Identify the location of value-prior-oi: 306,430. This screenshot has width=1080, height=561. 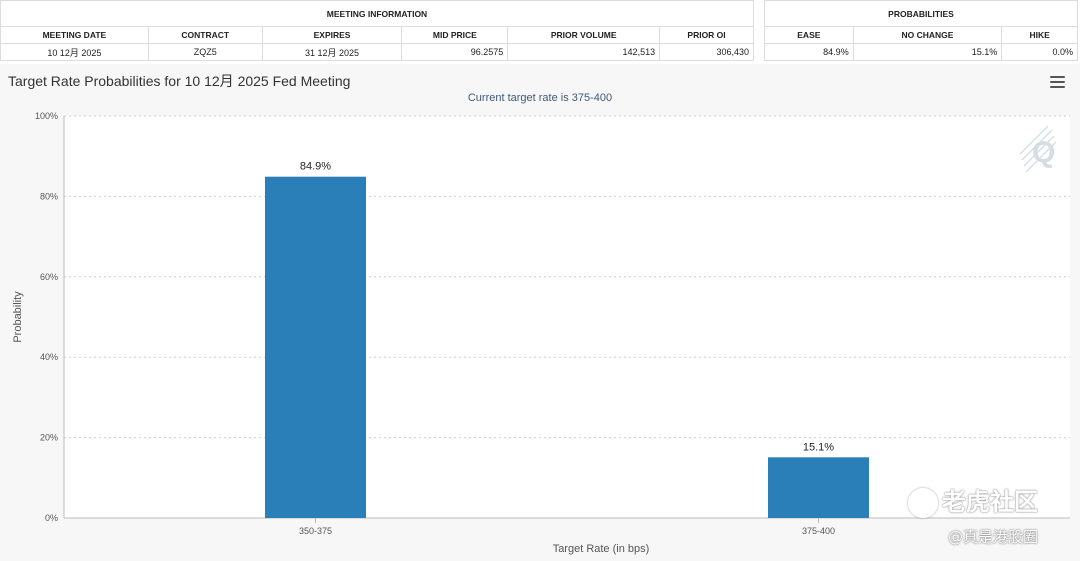
(706, 52).